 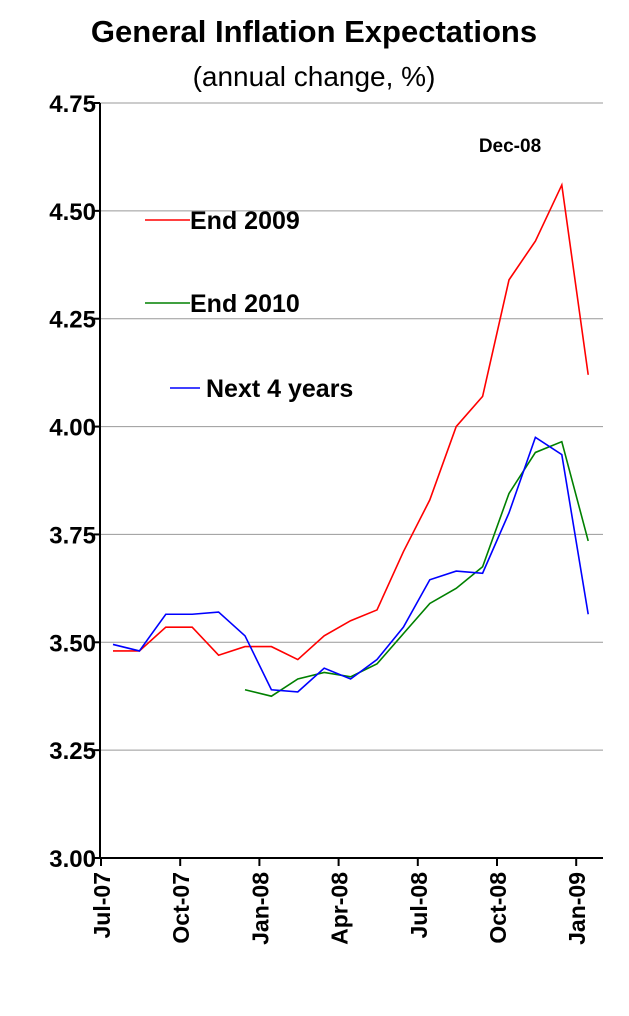 What do you see at coordinates (314, 31) in the screenshot?
I see `chart-title: General Inflation Expectations` at bounding box center [314, 31].